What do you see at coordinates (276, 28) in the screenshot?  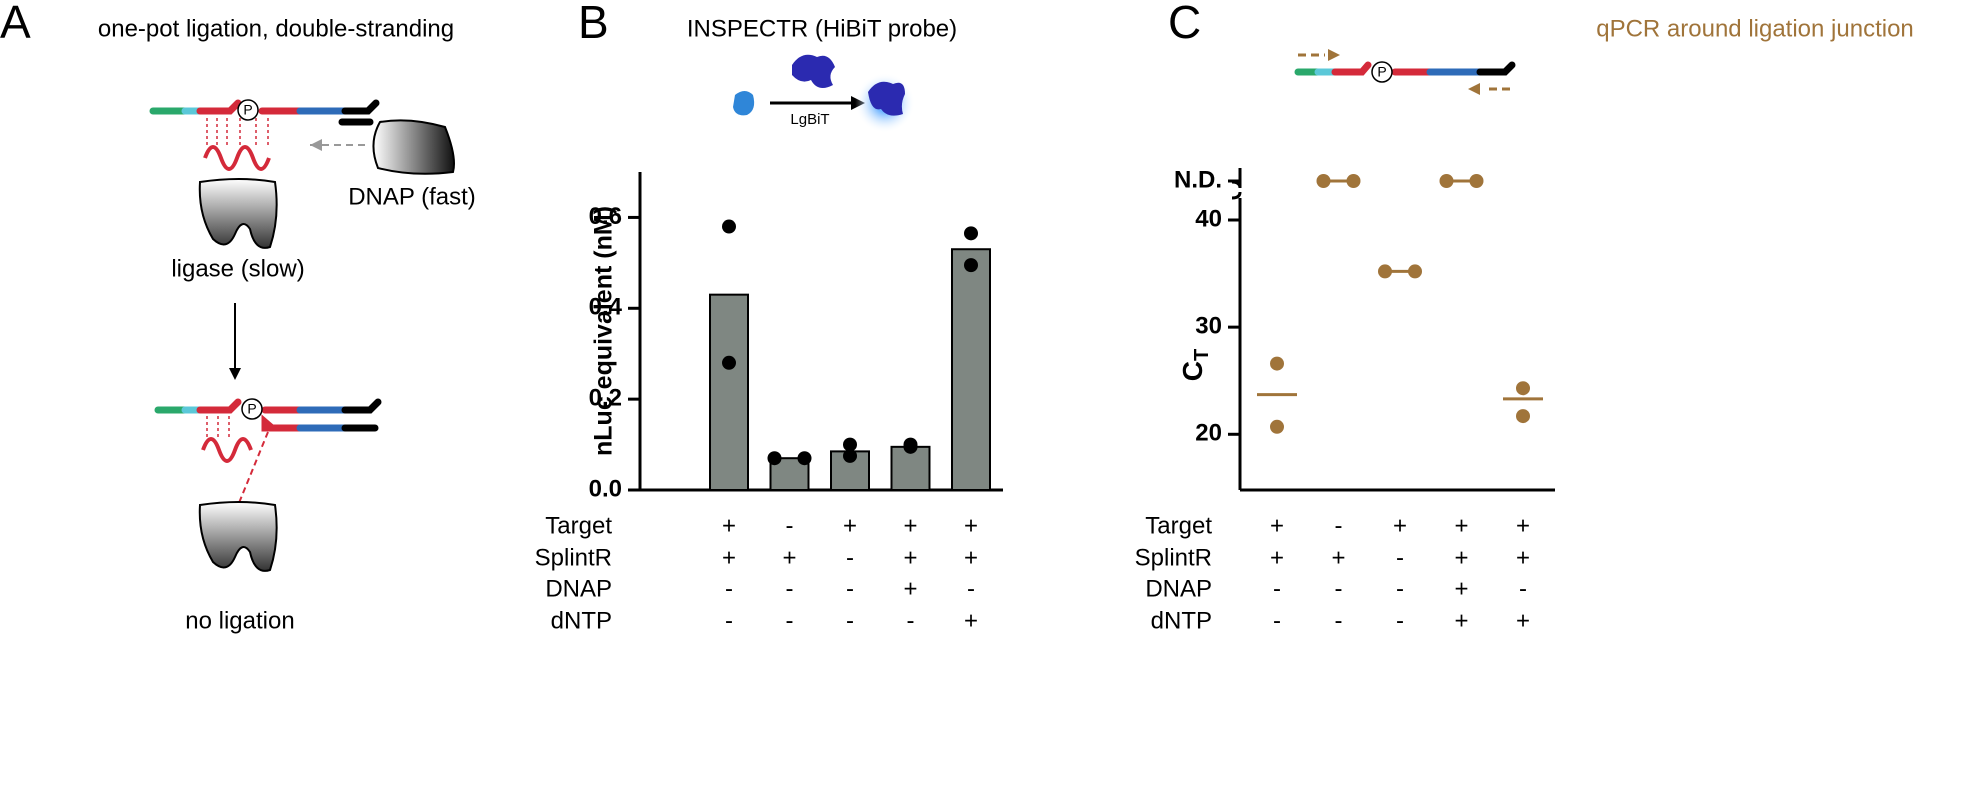 I see `panel-title: one-pot ligation, double-stranding` at bounding box center [276, 28].